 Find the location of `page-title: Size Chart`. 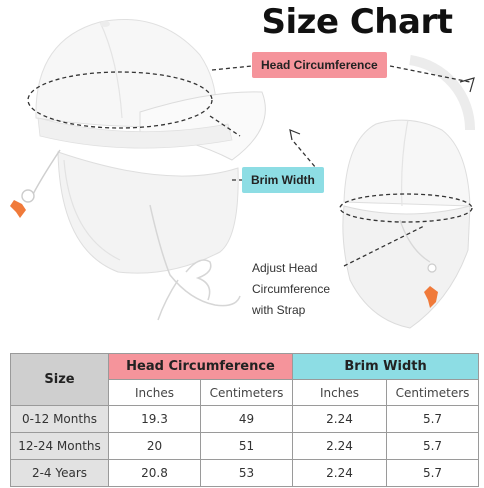

page-title: Size Chart is located at coordinates (357, 22).